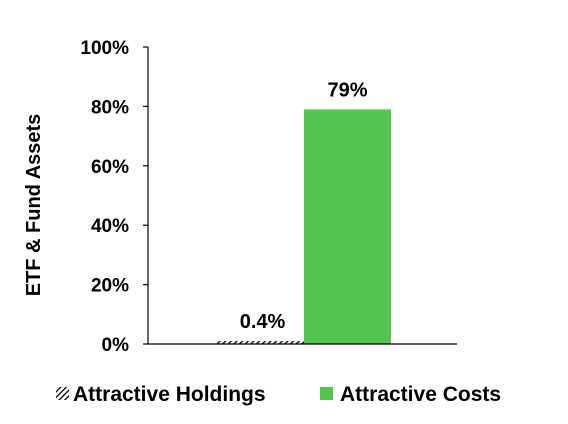 The width and height of the screenshot is (568, 424). Describe the element at coordinates (104, 48) in the screenshot. I see `y-tick-label: 100%` at that location.